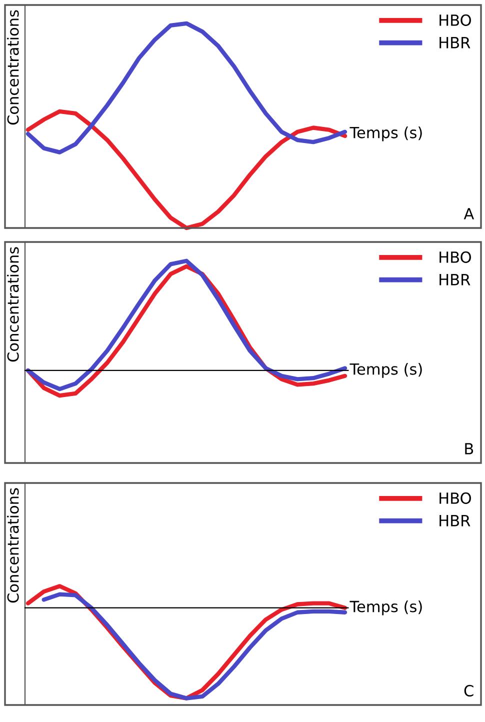 This screenshot has width=485, height=722. Describe the element at coordinates (469, 690) in the screenshot. I see `text: C` at that location.